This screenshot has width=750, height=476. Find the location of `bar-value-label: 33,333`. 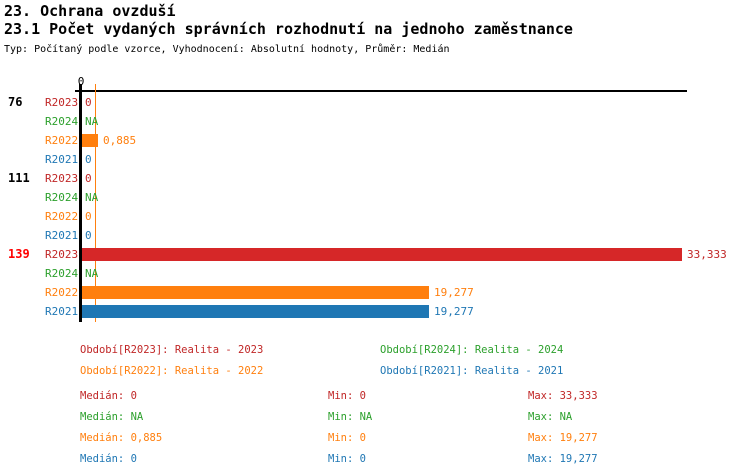

bar-value-label: 33,333 is located at coordinates (707, 254).